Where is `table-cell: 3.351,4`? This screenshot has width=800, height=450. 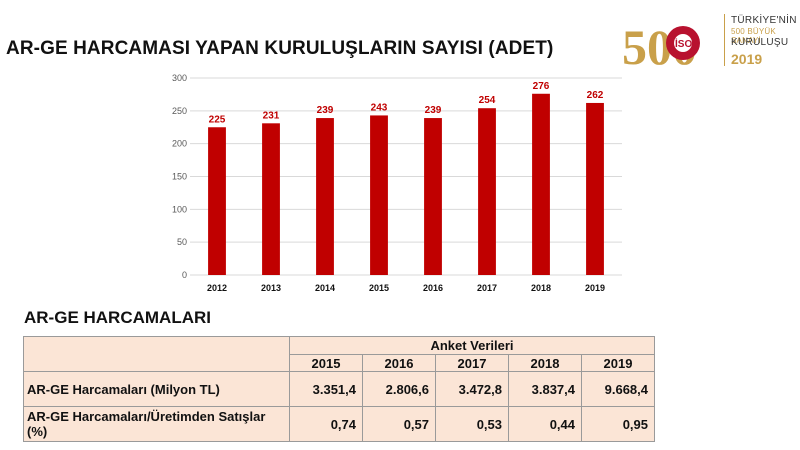 table-cell: 3.351,4 is located at coordinates (326, 389).